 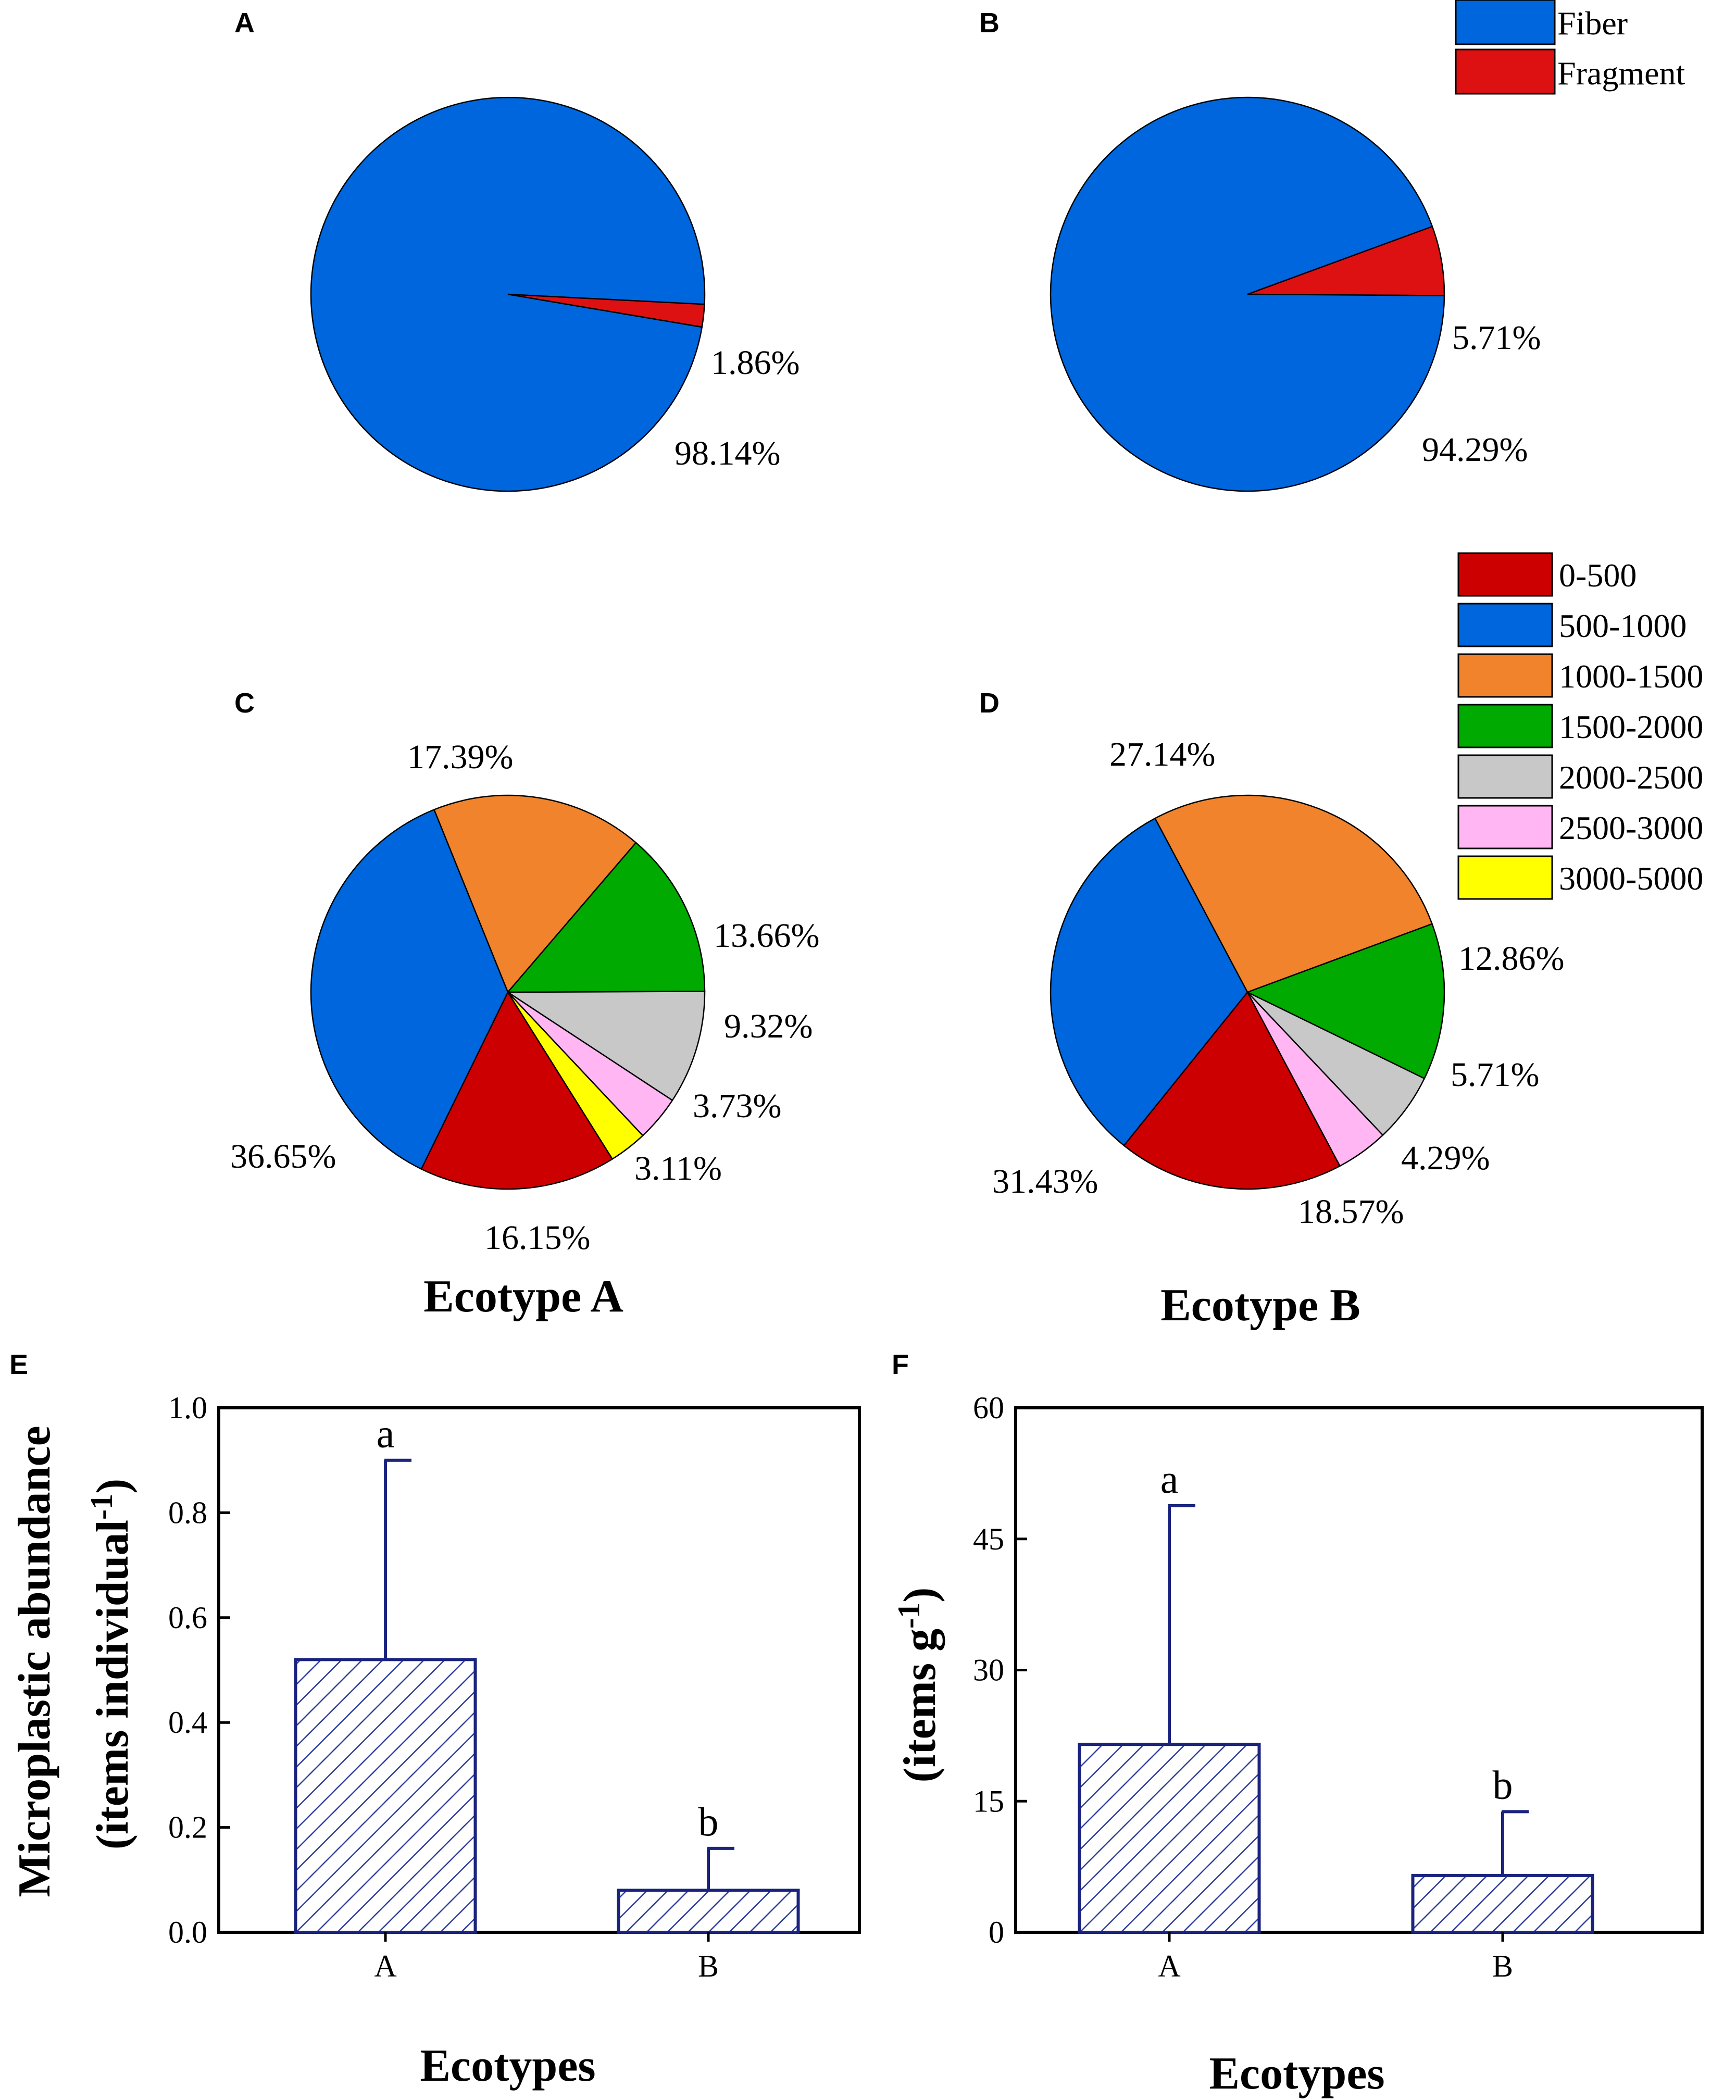 What do you see at coordinates (283, 1157) in the screenshot?
I see `pie-c-label-500-1000: 36.65%` at bounding box center [283, 1157].